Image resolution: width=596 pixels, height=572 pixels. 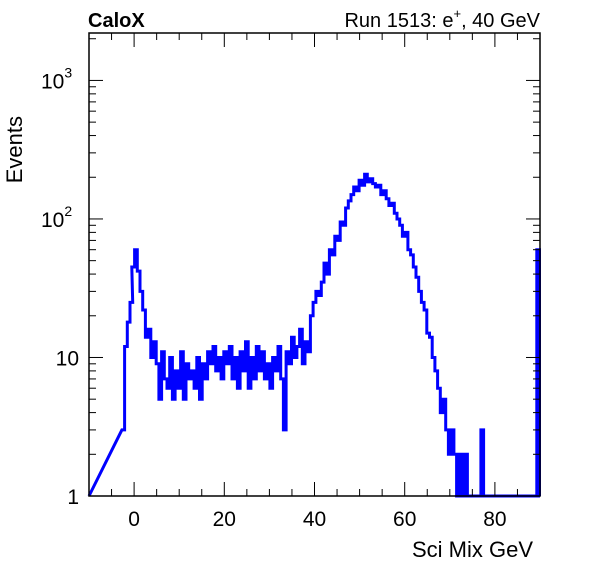 I want to click on y-tick-label: 10³, so click(x=56, y=78).